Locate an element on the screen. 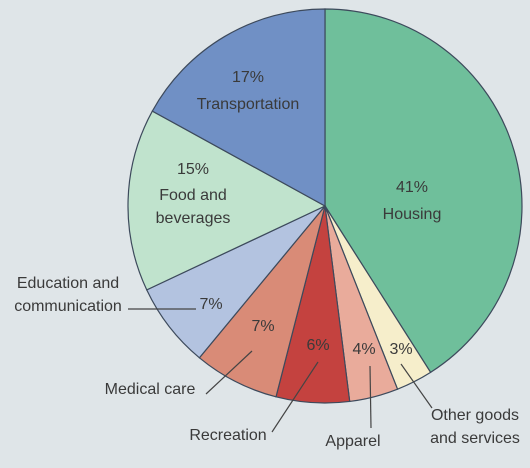 Image resolution: width=530 pixels, height=468 pixels. category-label: Other goods and services is located at coordinates (475, 427).